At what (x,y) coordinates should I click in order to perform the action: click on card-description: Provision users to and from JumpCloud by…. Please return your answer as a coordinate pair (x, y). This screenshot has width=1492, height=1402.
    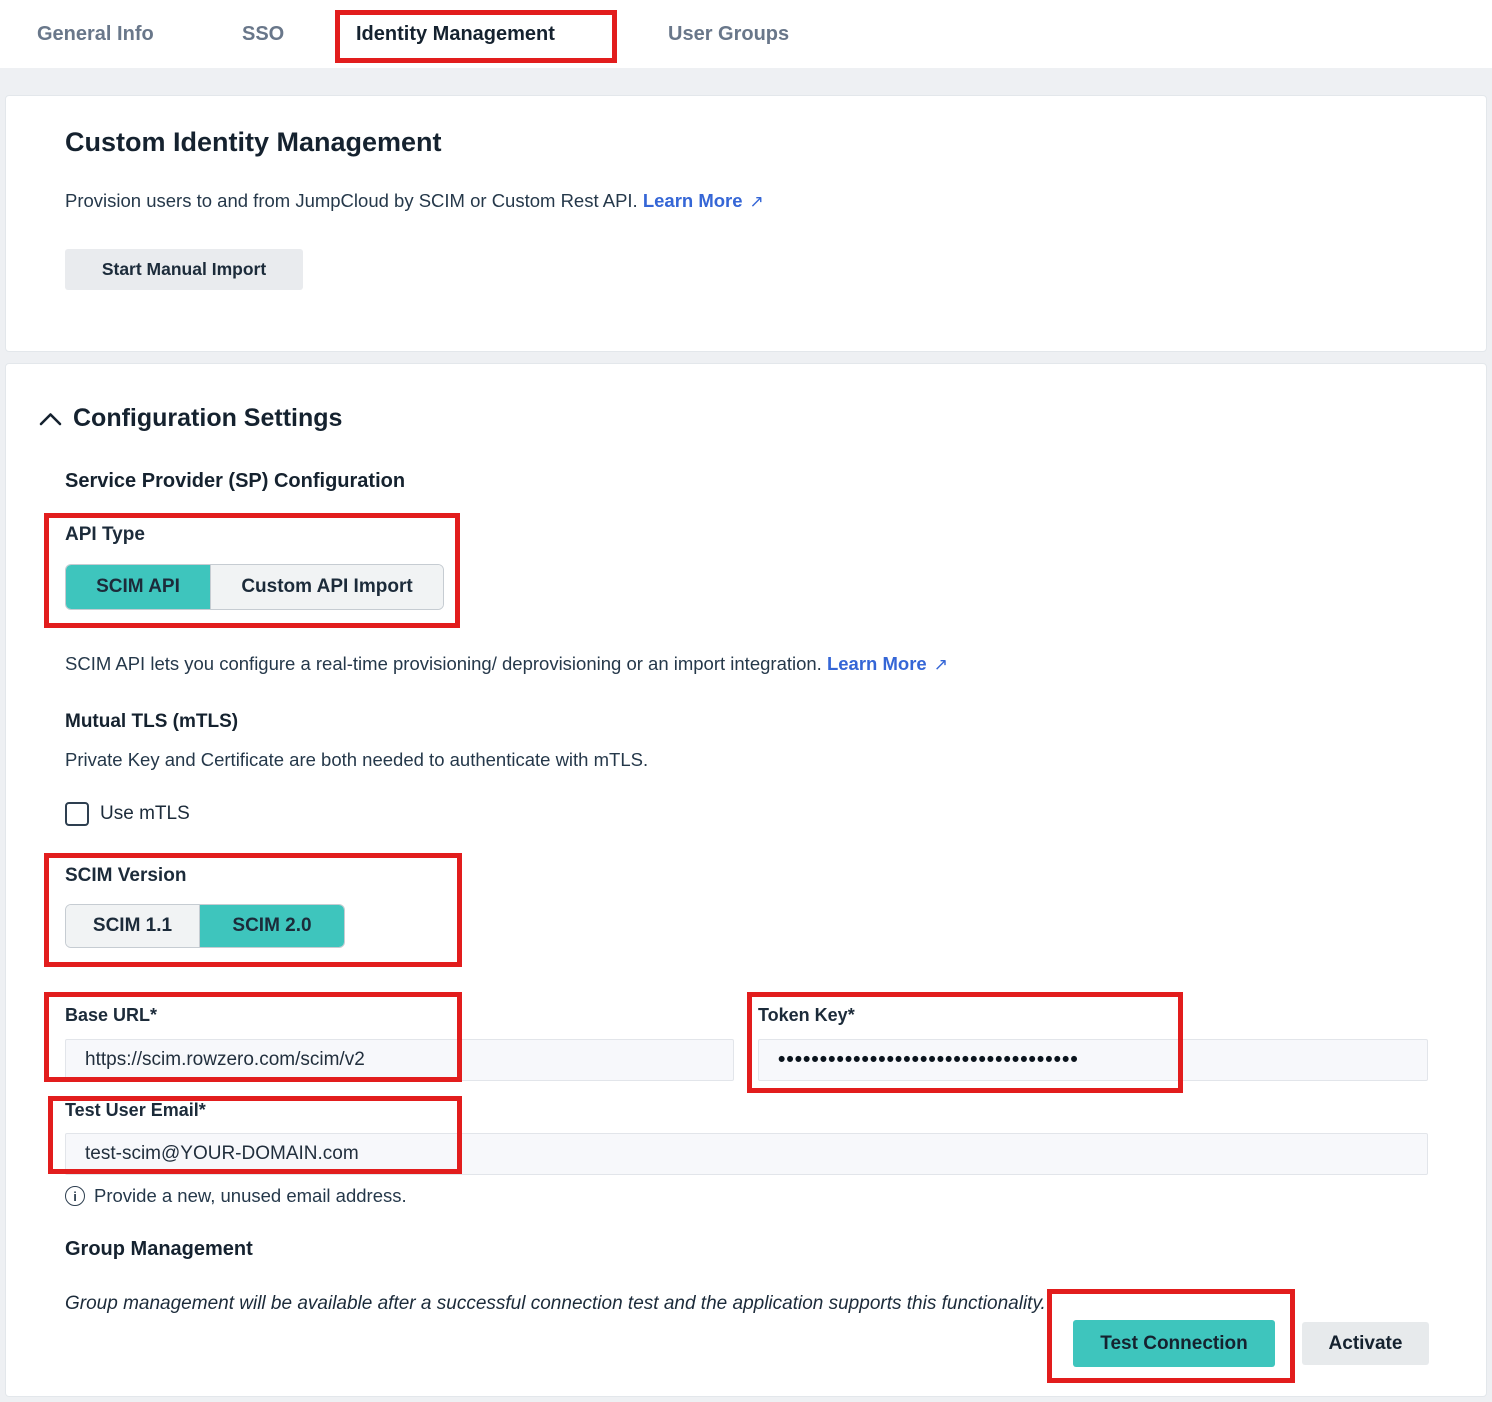
    Looking at the image, I should click on (414, 201).